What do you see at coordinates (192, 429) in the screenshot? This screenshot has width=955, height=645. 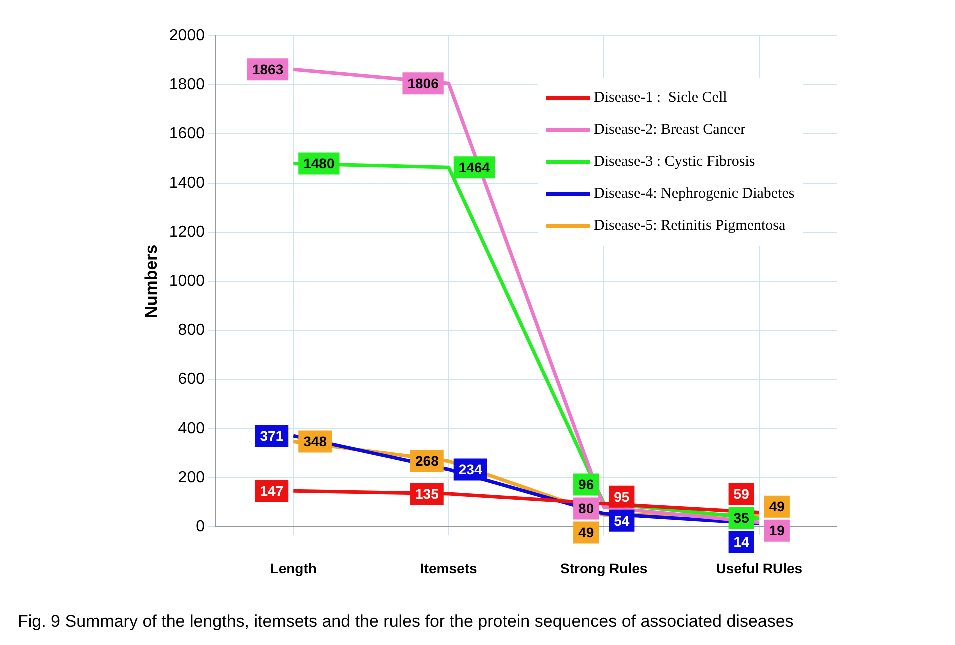 I see `y-tick-label: 400` at bounding box center [192, 429].